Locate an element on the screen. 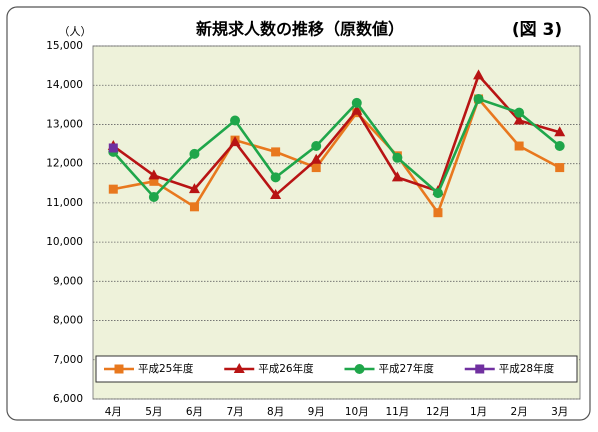  y-tick-label: 6,000 is located at coordinates (68, 399).